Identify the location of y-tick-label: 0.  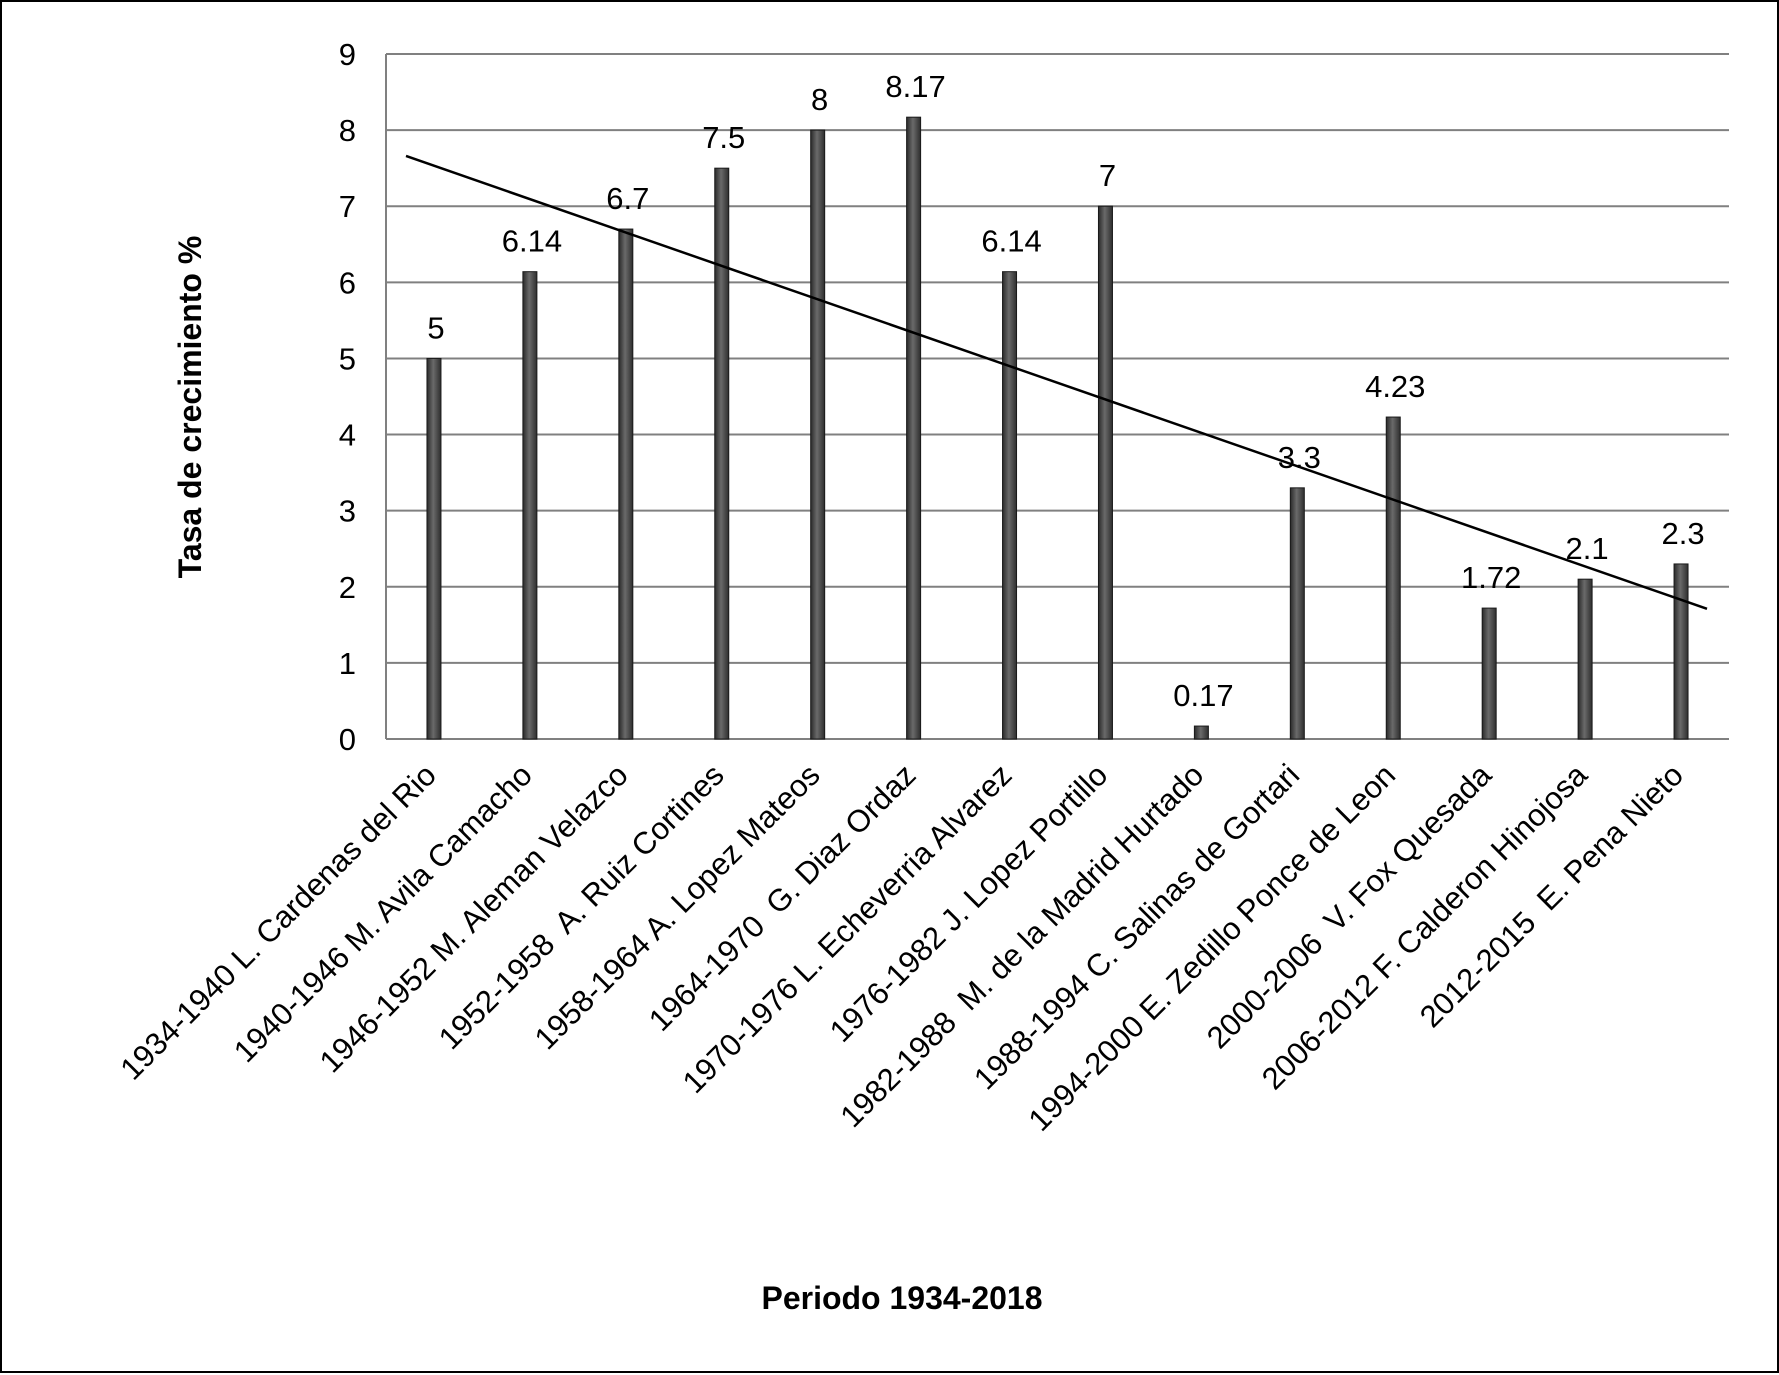
(347, 739).